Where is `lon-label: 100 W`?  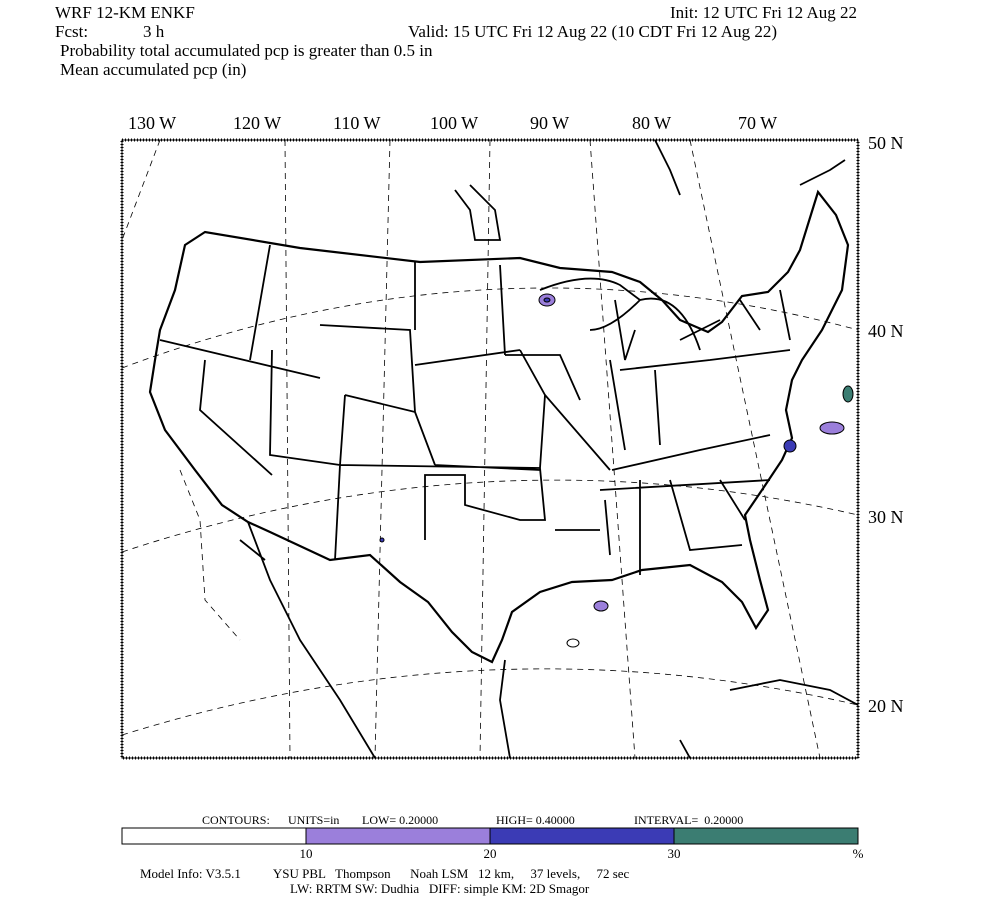 lon-label: 100 W is located at coordinates (454, 123).